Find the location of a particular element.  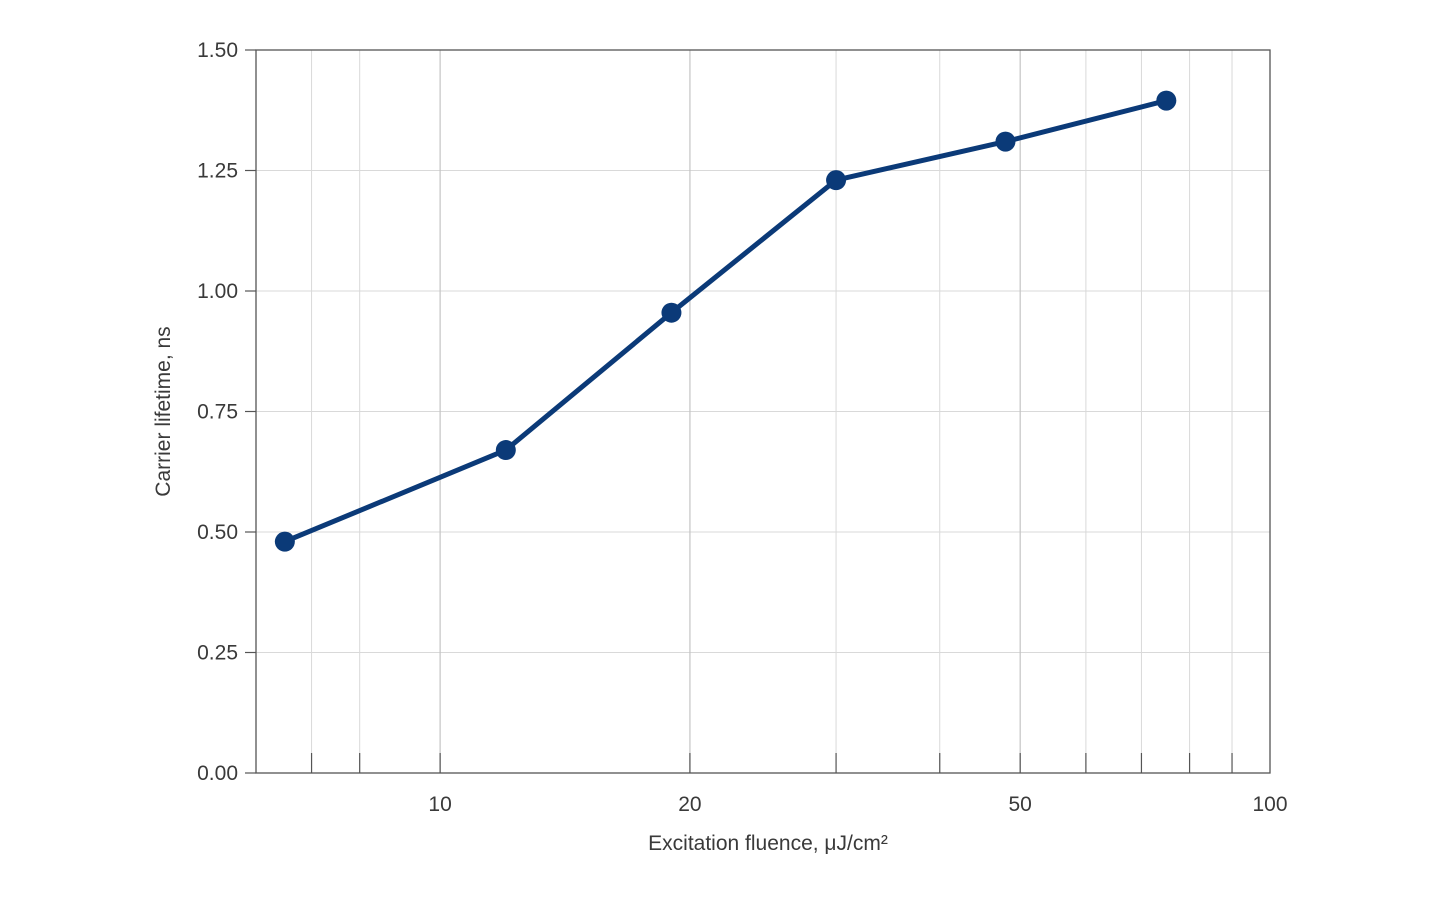

x-axis-title: Excitation fluence, μJ/cm² is located at coordinates (768, 843).